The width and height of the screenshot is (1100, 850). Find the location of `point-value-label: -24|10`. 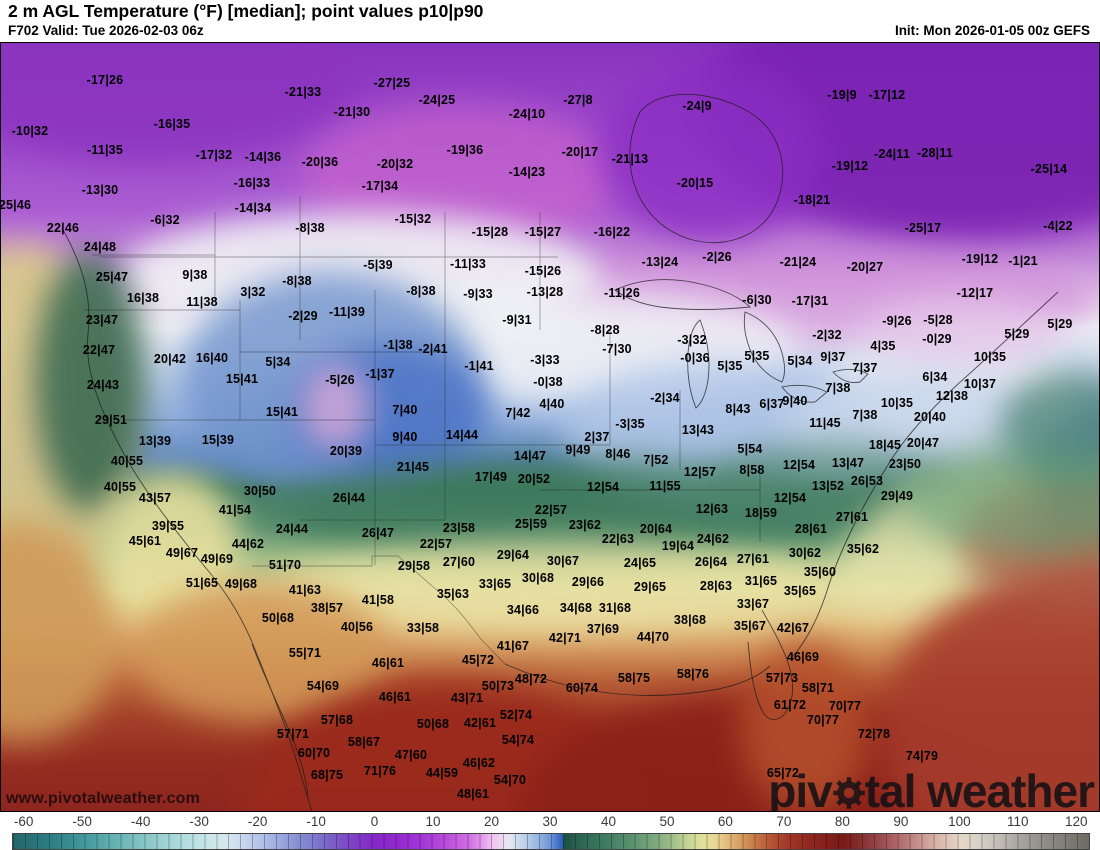

point-value-label: -24|10 is located at coordinates (527, 114).